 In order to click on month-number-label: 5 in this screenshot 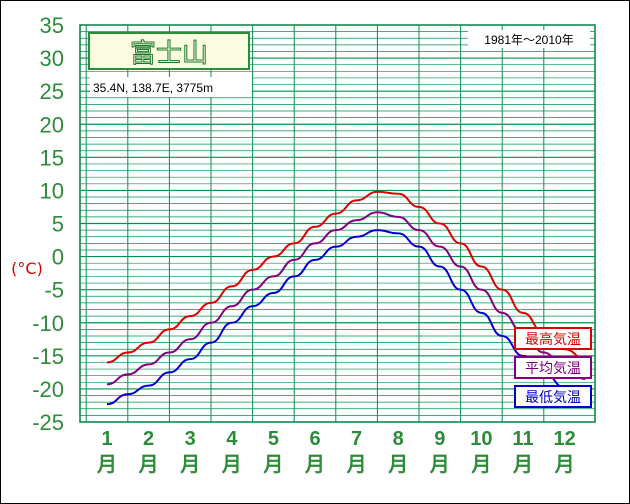, I will do `click(273, 439)`.